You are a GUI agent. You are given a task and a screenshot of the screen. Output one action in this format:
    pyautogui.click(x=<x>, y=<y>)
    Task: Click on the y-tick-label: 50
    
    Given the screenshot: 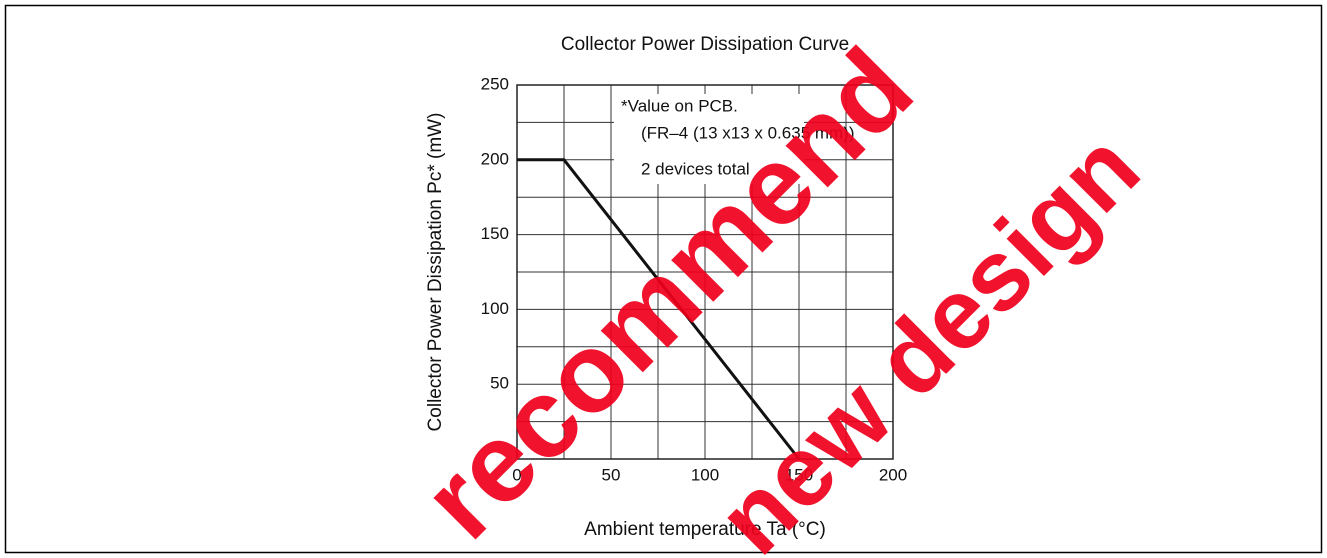 What is the action you would take?
    pyautogui.click(x=499, y=383)
    